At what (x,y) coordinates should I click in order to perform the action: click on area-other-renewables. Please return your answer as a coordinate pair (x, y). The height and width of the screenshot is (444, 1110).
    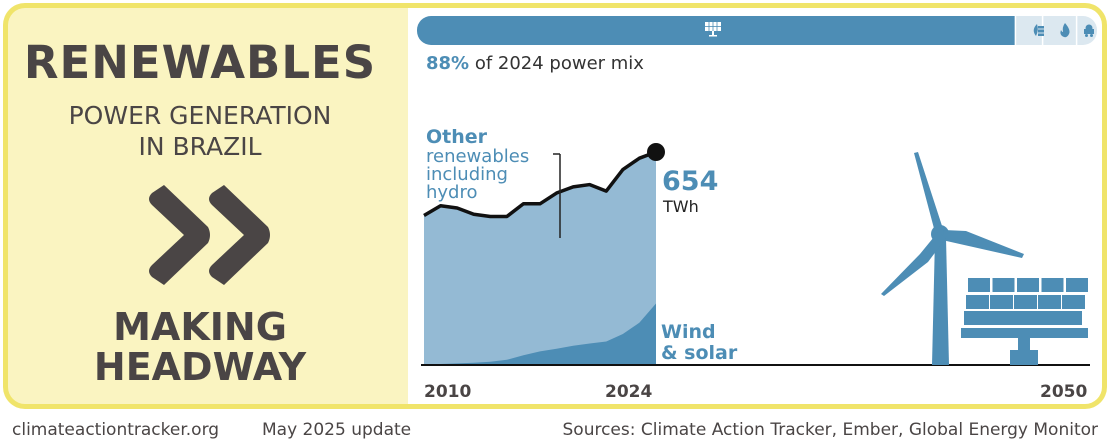
    Looking at the image, I should click on (540, 258).